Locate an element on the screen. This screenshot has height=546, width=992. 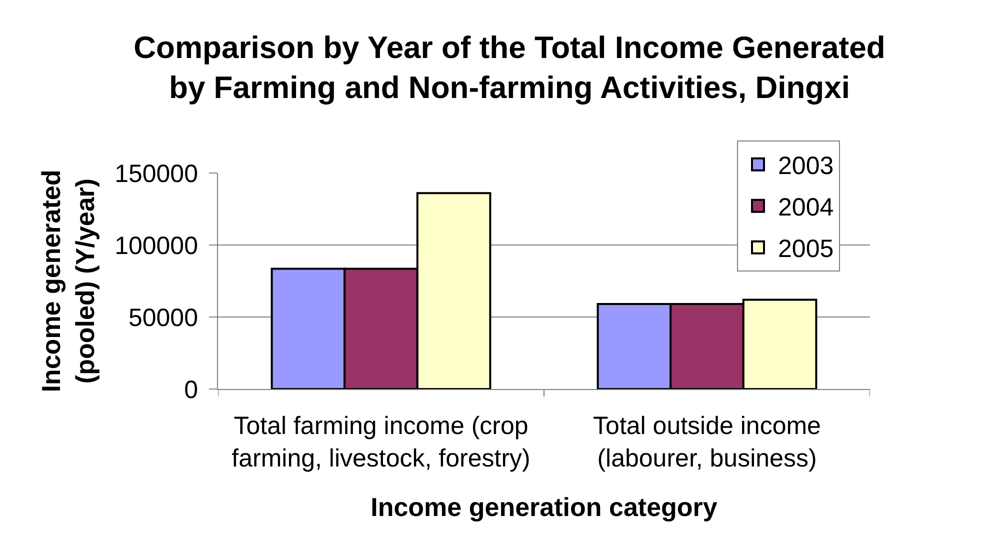
chart-title: Comparison by Year of the Total Income Generated by Farming and Non-farming Activities, Dingxi is located at coordinates (510, 68).